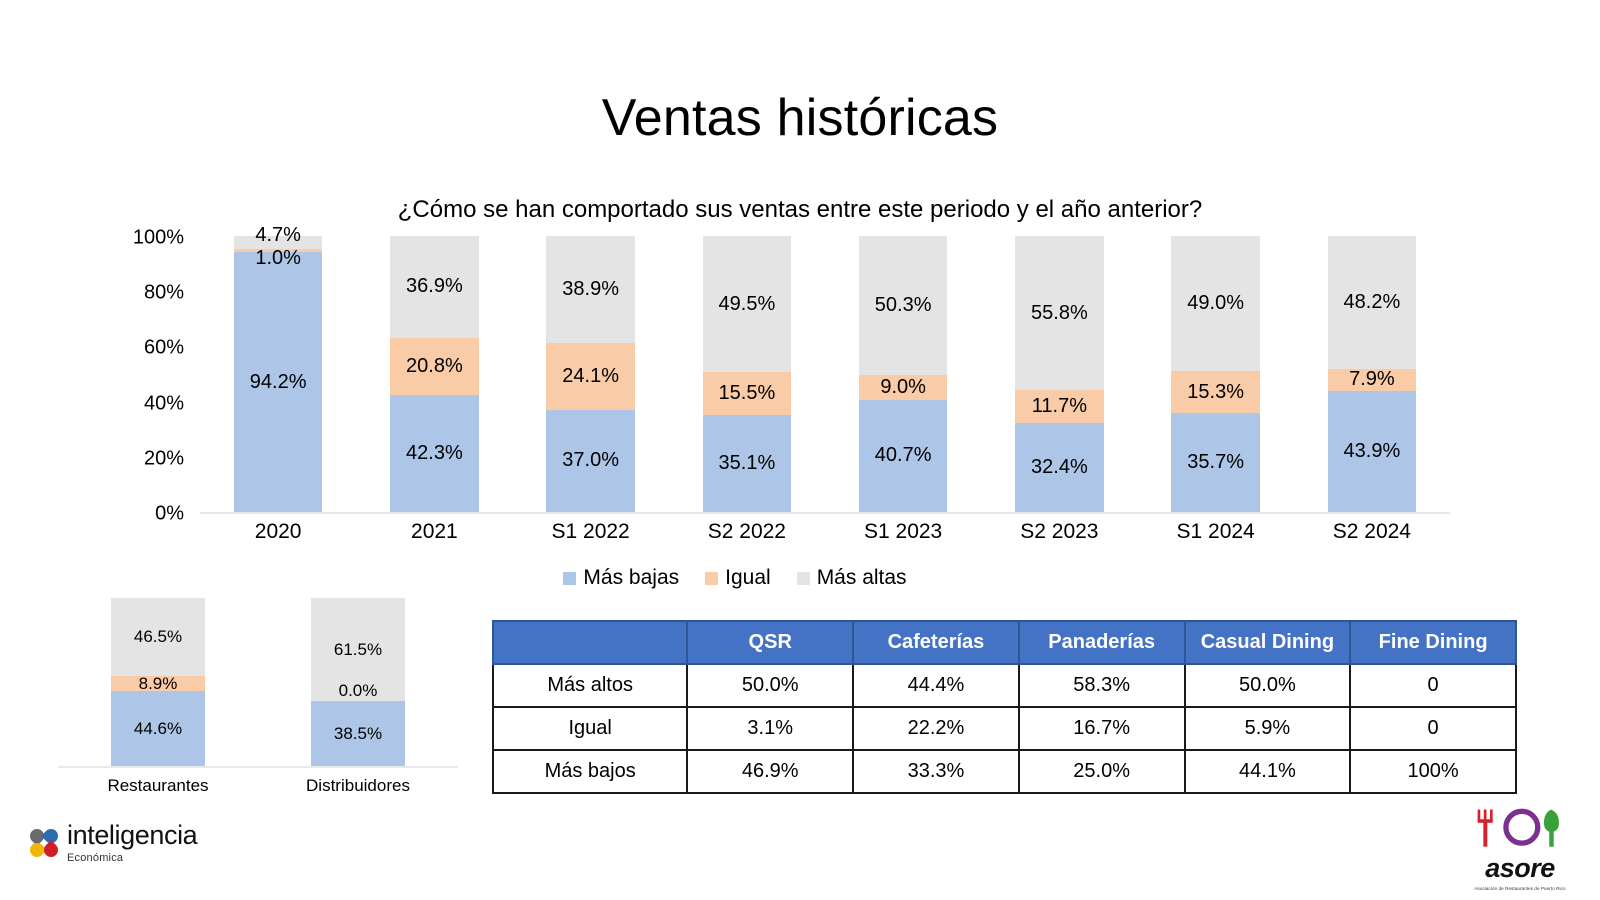  I want to click on bar-value-label: 44.6%, so click(158, 728).